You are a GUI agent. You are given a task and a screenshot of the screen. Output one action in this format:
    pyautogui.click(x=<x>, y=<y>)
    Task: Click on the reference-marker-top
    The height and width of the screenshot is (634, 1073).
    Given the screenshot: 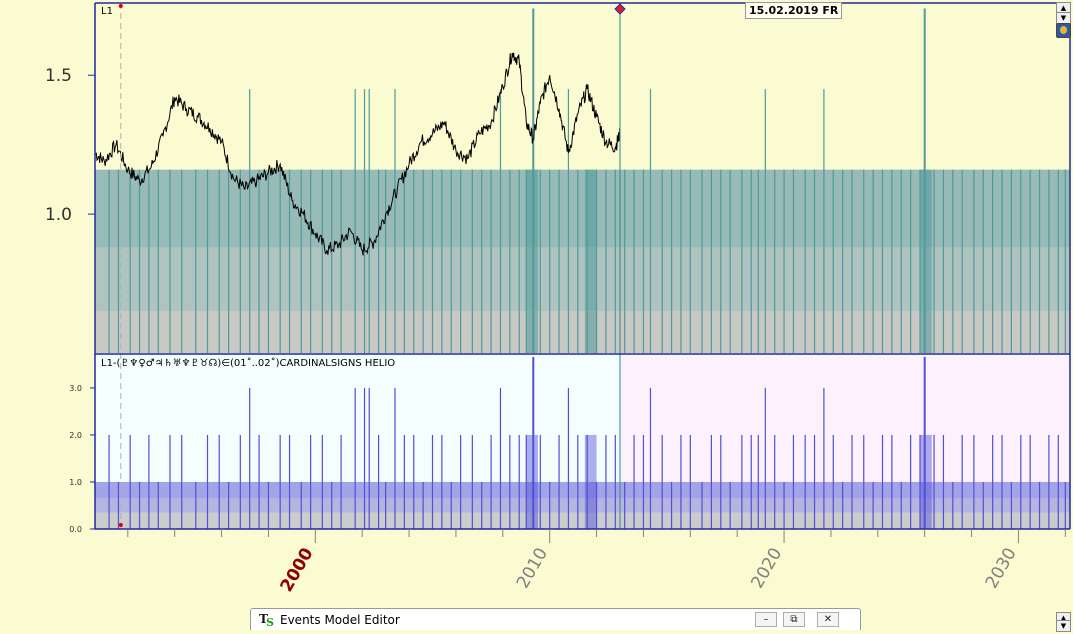 What is the action you would take?
    pyautogui.click(x=120, y=6)
    